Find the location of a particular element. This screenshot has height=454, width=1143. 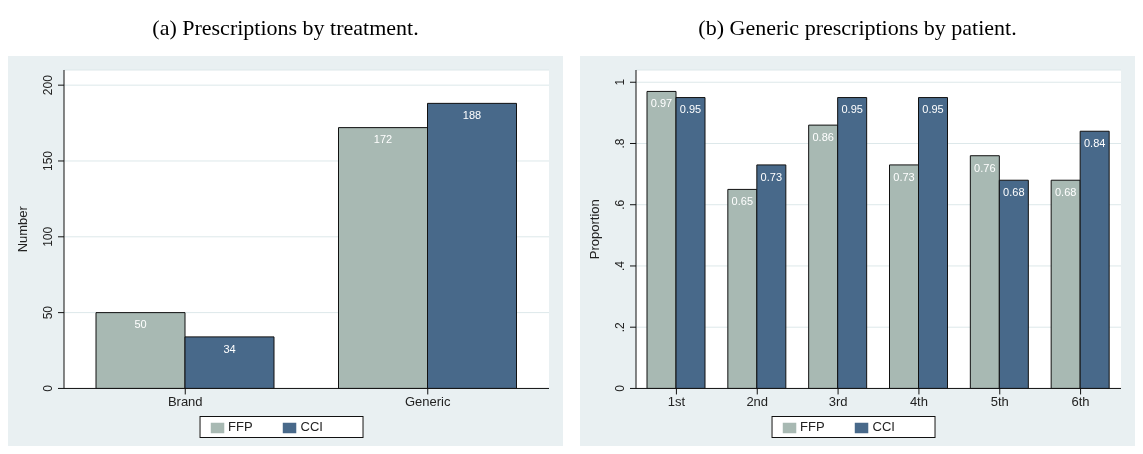

x-tick-label: 2nd is located at coordinates (757, 401).